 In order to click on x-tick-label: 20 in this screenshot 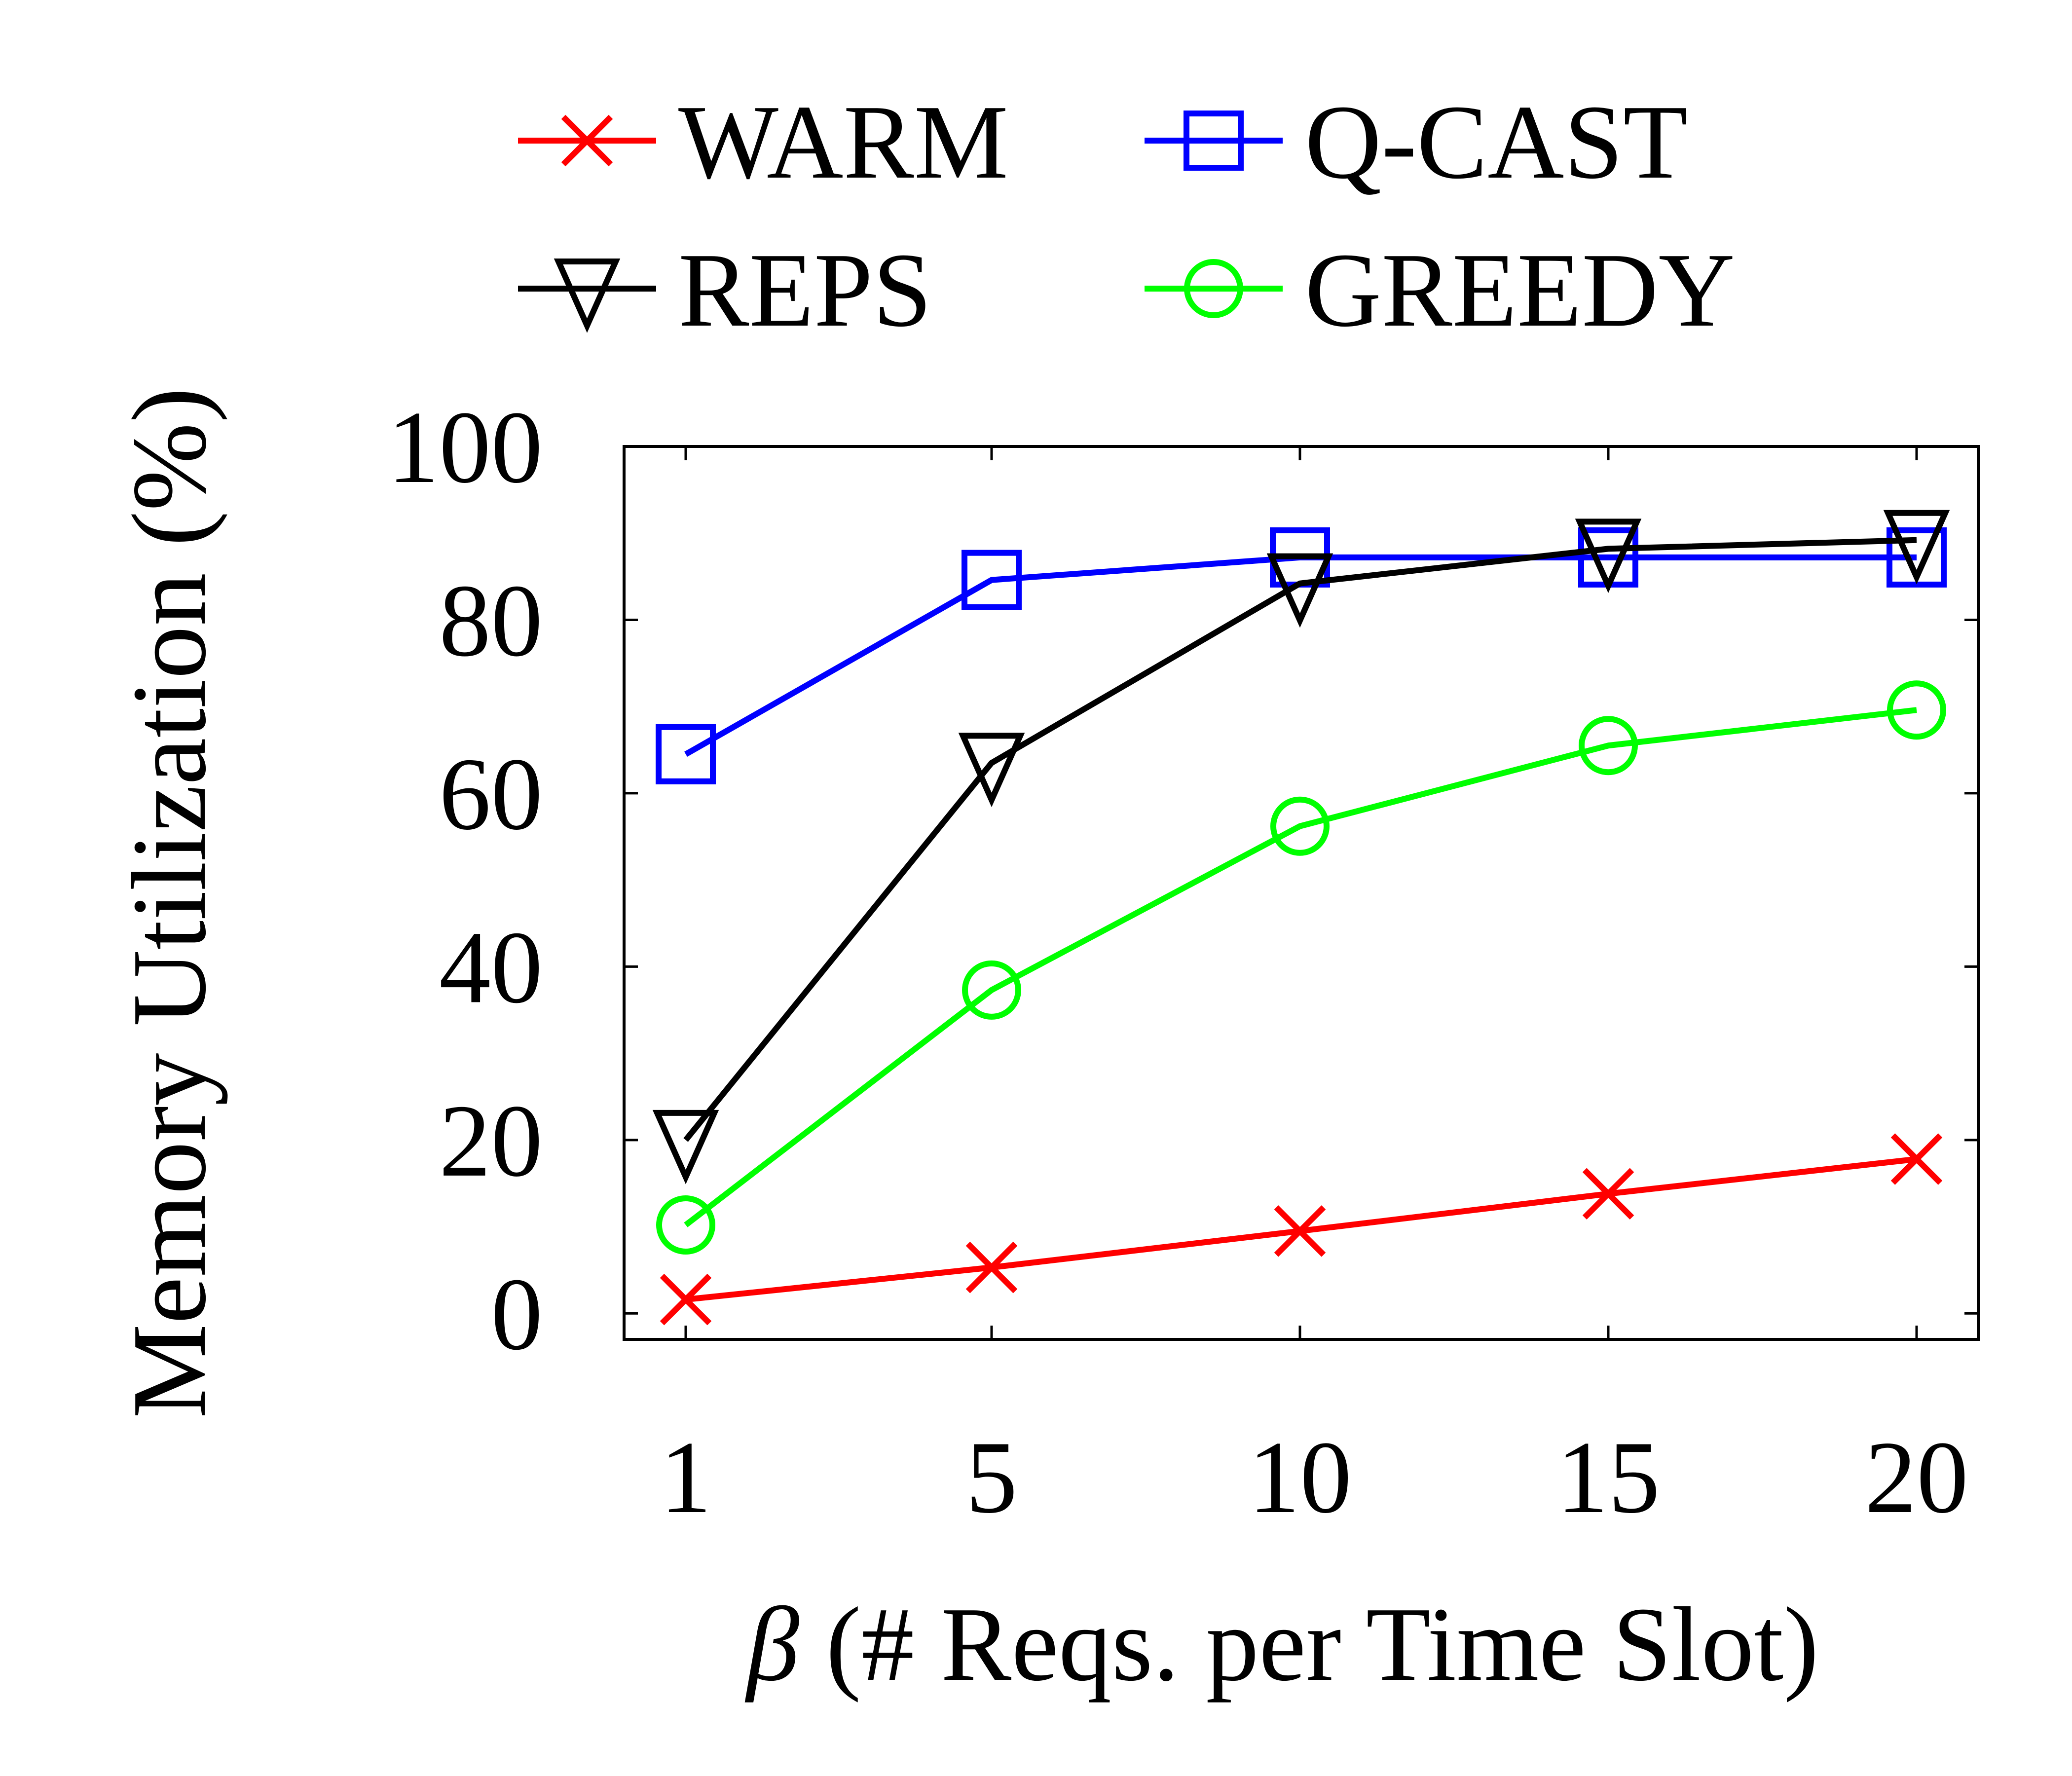, I will do `click(1917, 1477)`.